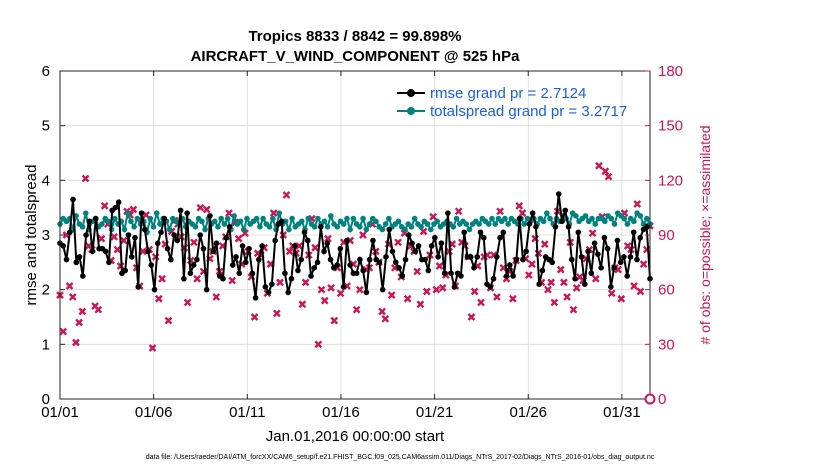  Describe the element at coordinates (46, 399) in the screenshot. I see `y-tick-label: 0` at that location.